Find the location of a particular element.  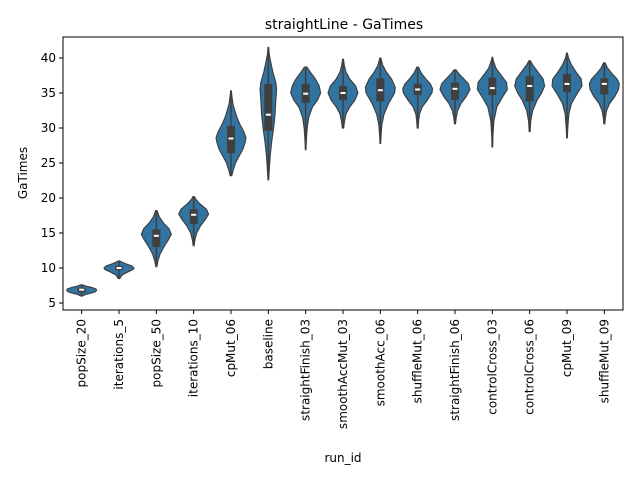

y-tick-label: 20 is located at coordinates (48, 198).